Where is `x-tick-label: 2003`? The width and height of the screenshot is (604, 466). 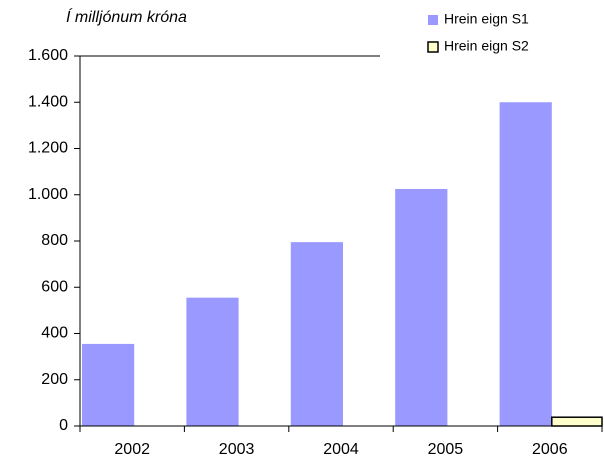
x-tick-label: 2003 is located at coordinates (237, 449).